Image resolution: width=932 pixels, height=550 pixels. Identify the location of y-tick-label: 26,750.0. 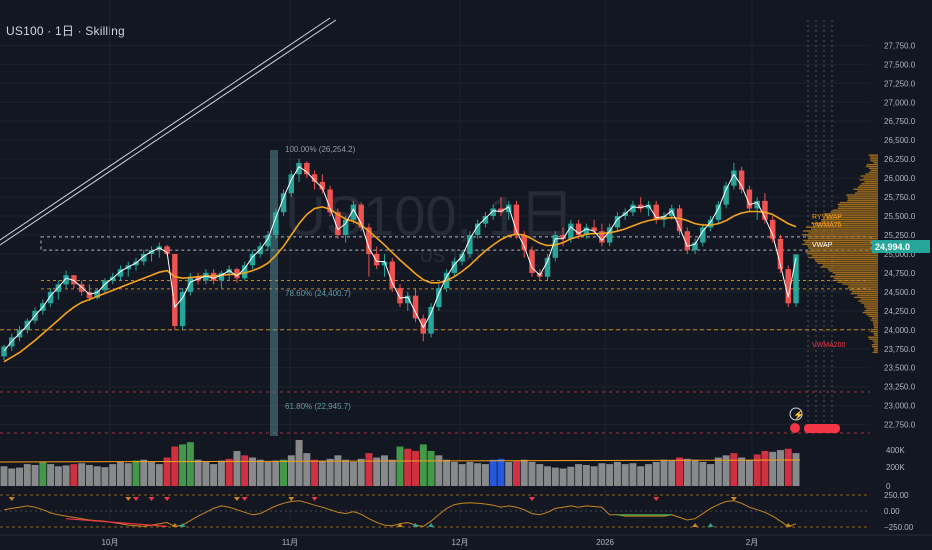
(900, 121).